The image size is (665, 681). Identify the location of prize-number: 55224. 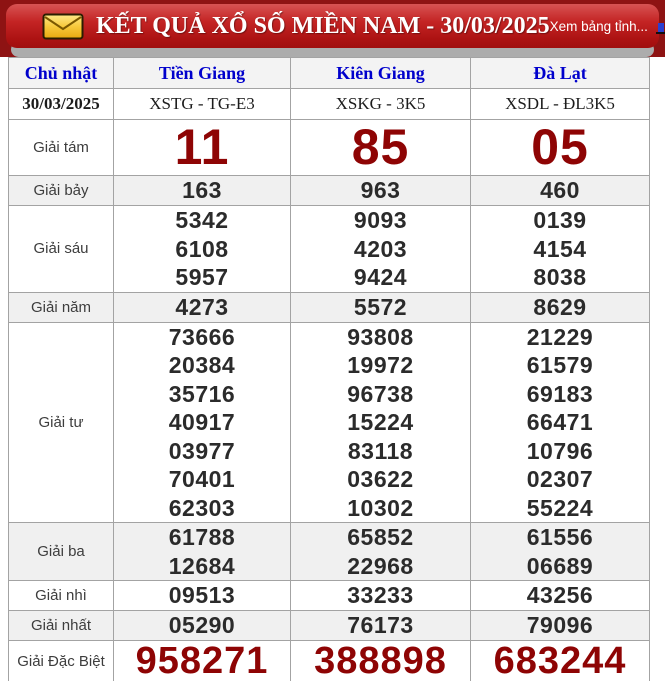
(560, 507).